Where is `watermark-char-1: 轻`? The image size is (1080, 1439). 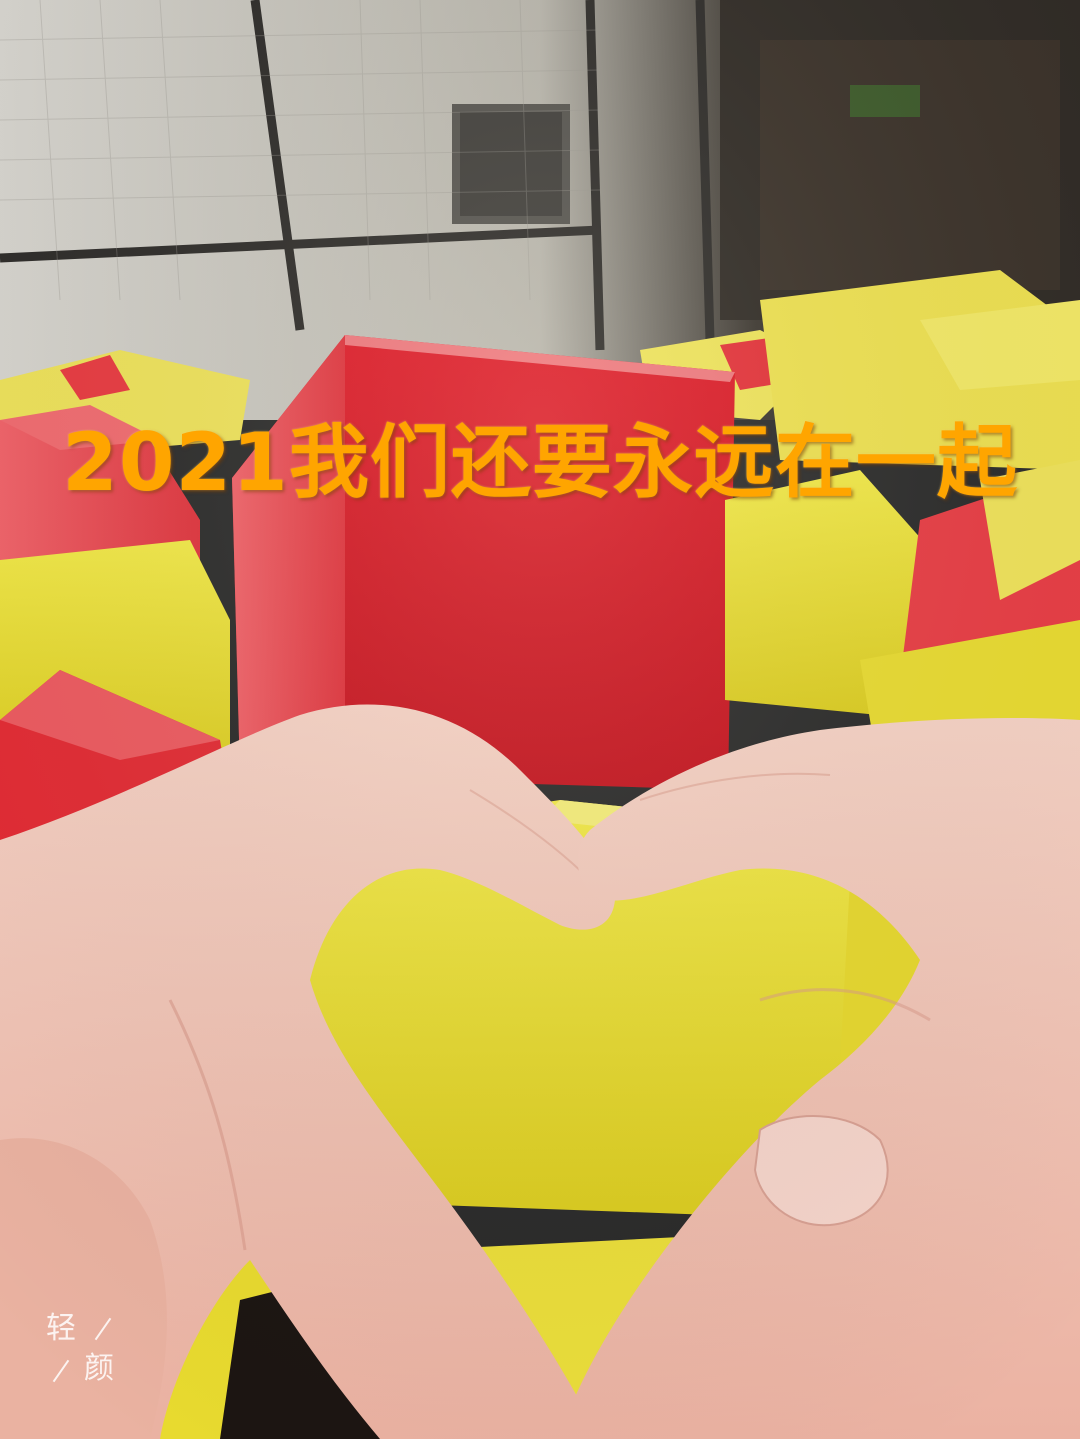
watermark-char-1: 轻 is located at coordinates (61, 1328).